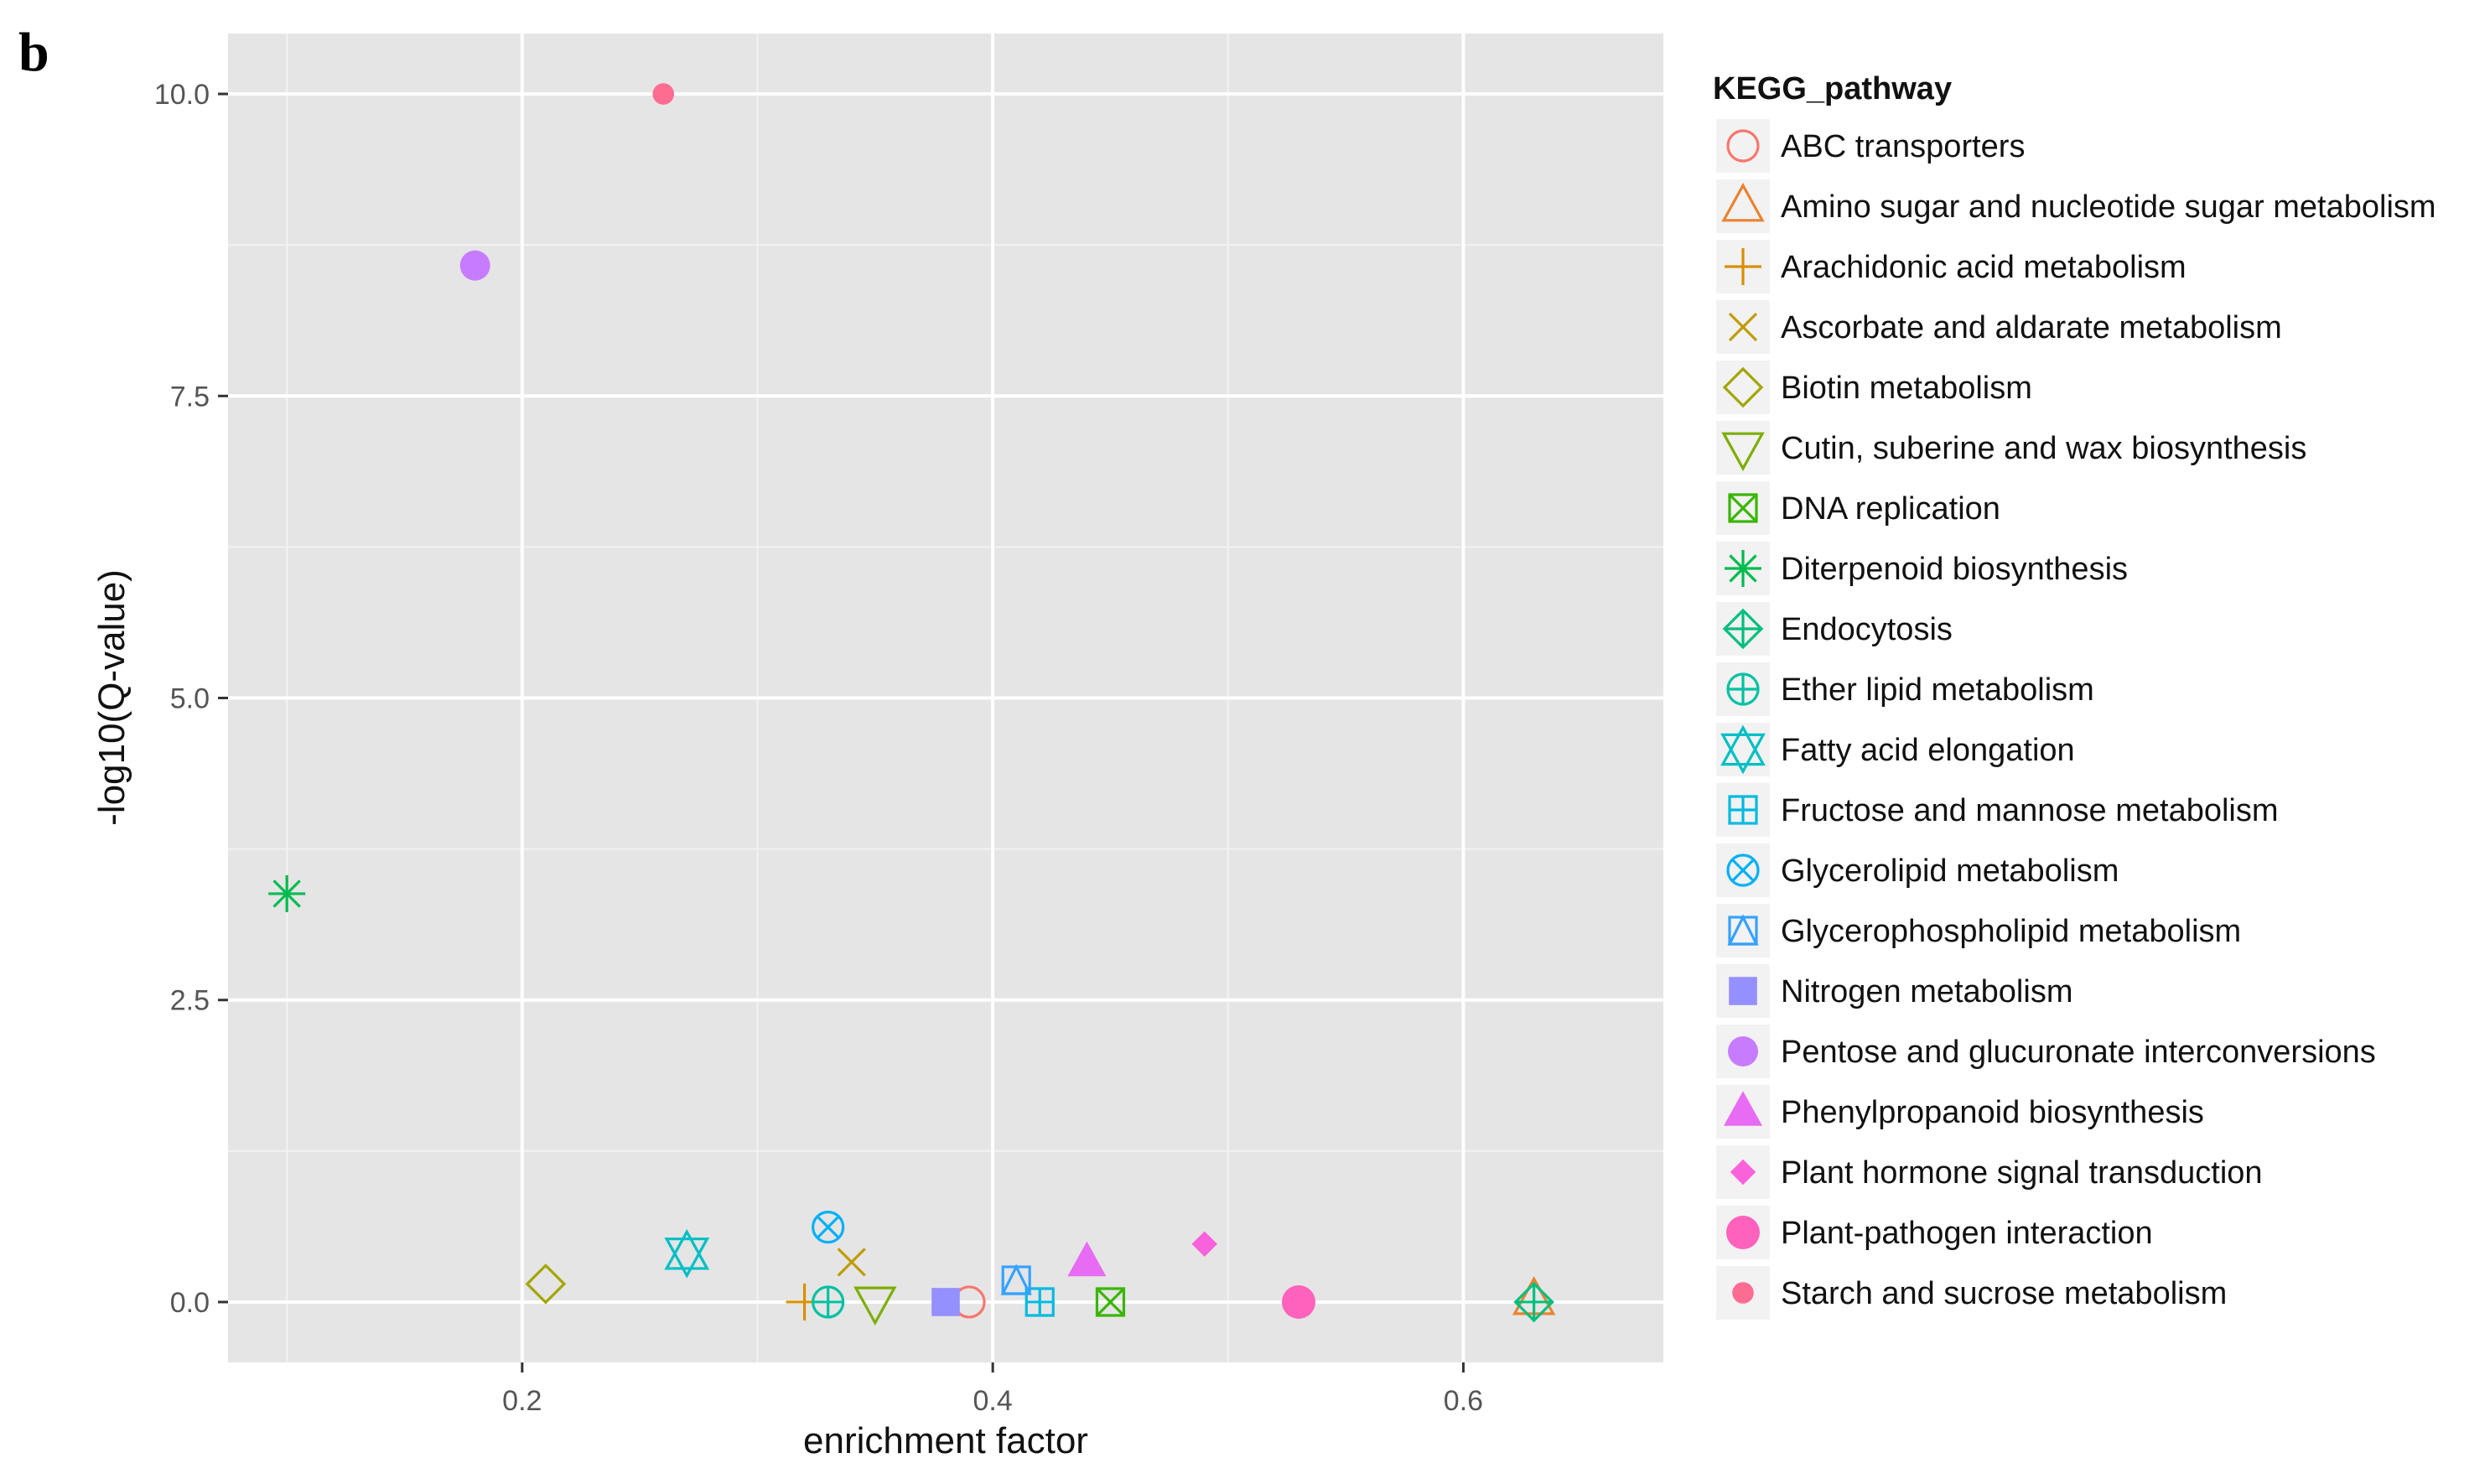 The image size is (2490, 1484). Describe the element at coordinates (945, 1440) in the screenshot. I see `x-axis-title: enrichment factor` at that location.